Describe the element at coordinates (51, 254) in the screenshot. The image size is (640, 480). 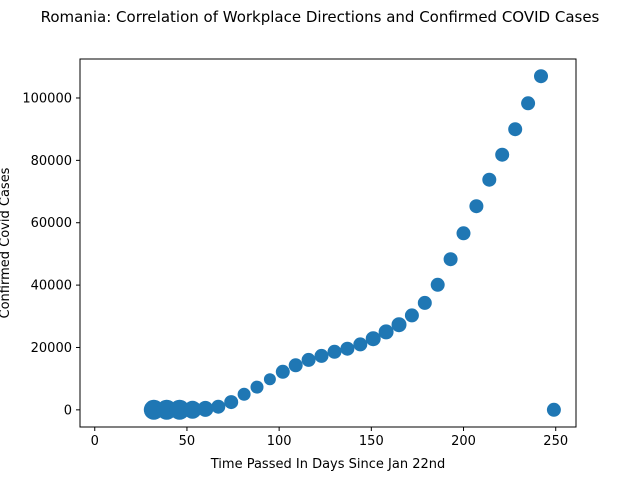
I see `y-axis: 0 20000 40000 60000 80000 100000` at that location.